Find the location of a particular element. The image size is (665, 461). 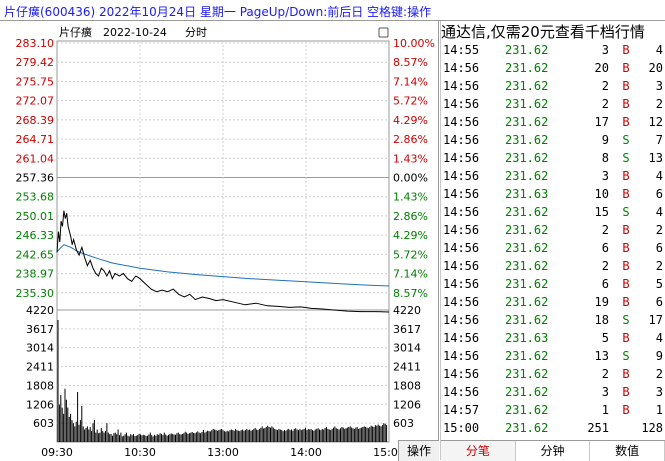

tick-count: 13 is located at coordinates (655, 158).